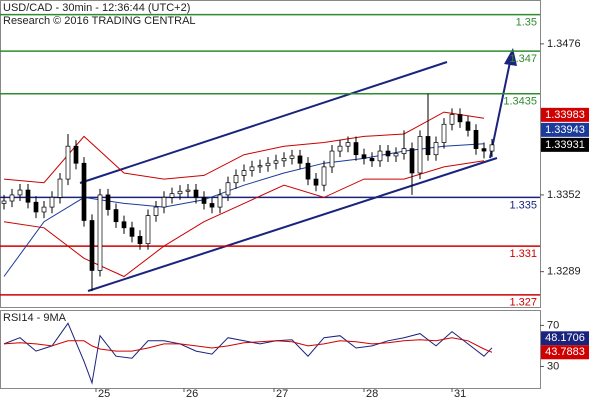  What do you see at coordinates (523, 205) in the screenshot?
I see `level-label: 1.335` at bounding box center [523, 205].